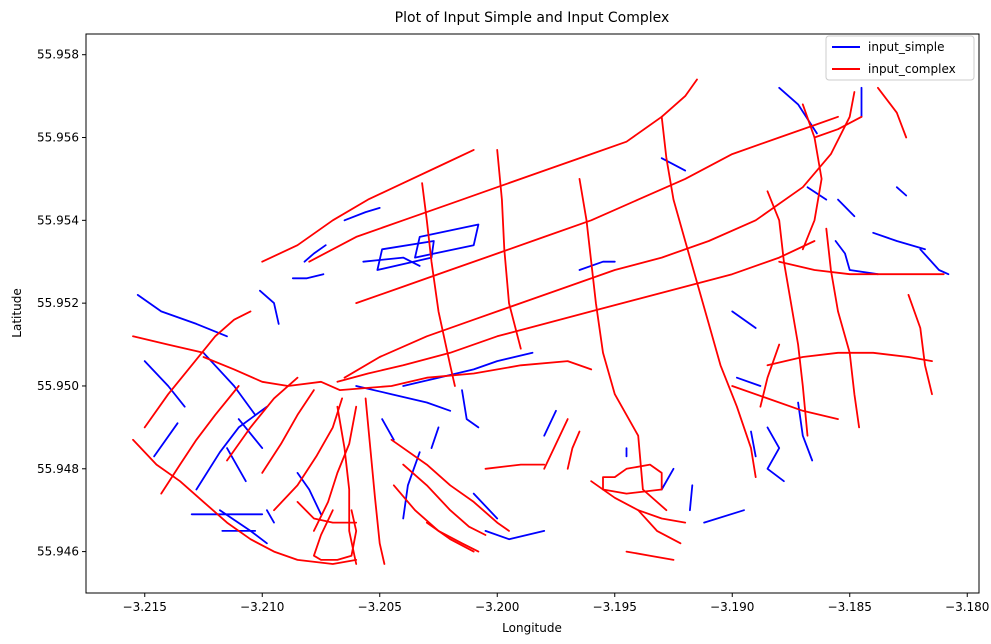 The image size is (991, 644). Describe the element at coordinates (58, 386) in the screenshot. I see `y-tick-label: 55.950` at that location.